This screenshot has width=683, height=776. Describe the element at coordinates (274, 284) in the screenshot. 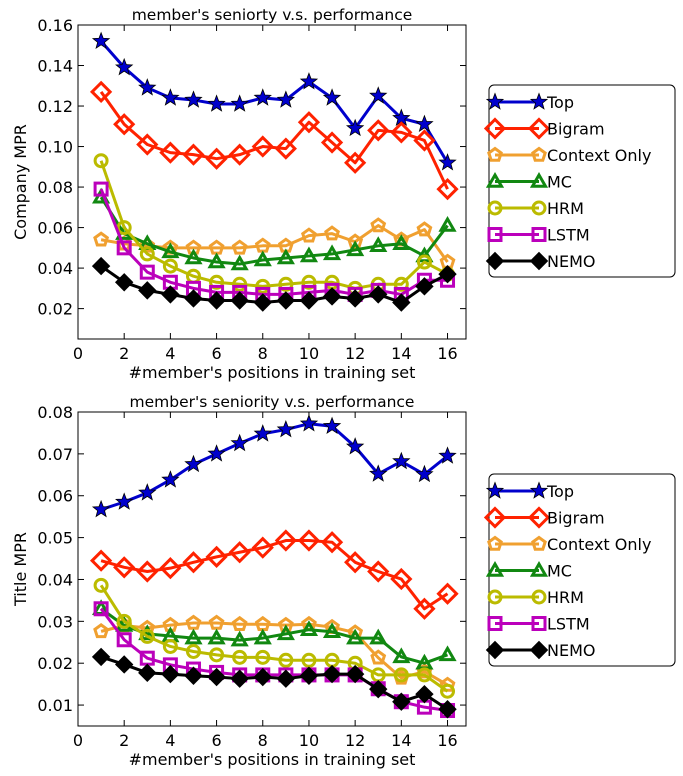

I see `series-nemo` at that location.